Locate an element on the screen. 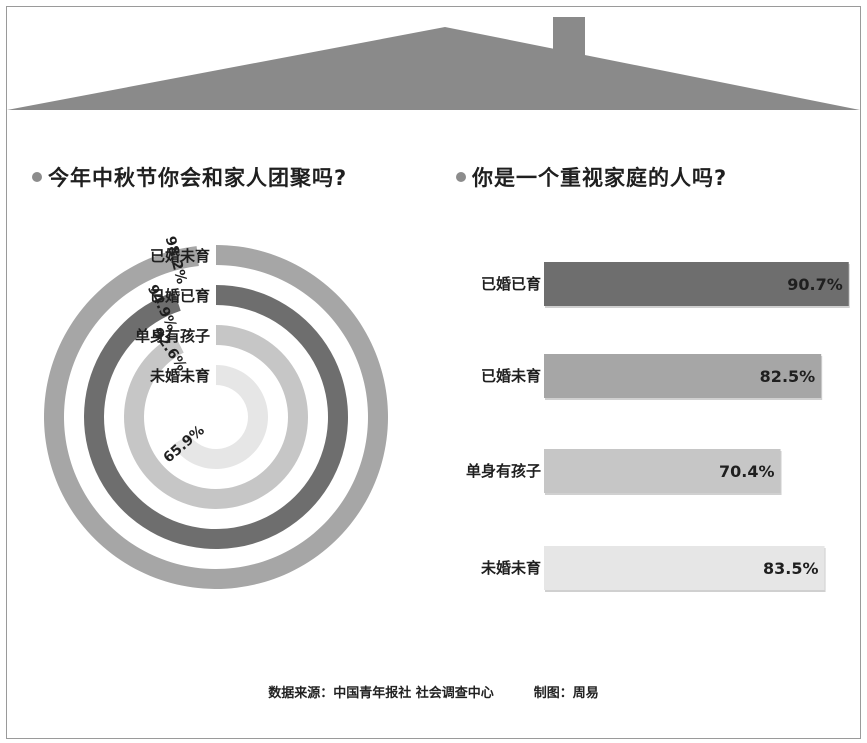 The height and width of the screenshot is (743, 867). radial-category-label: 单身有孩子 is located at coordinates (172, 336).